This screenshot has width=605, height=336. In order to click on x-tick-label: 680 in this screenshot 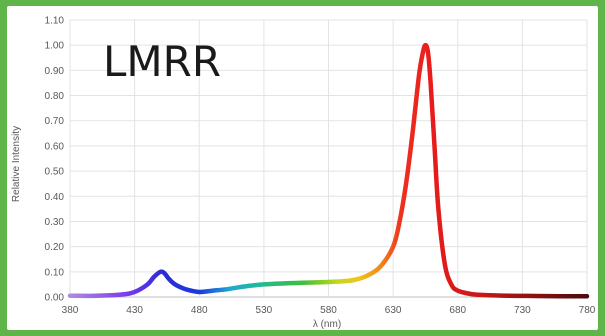, I will do `click(457, 310)`.